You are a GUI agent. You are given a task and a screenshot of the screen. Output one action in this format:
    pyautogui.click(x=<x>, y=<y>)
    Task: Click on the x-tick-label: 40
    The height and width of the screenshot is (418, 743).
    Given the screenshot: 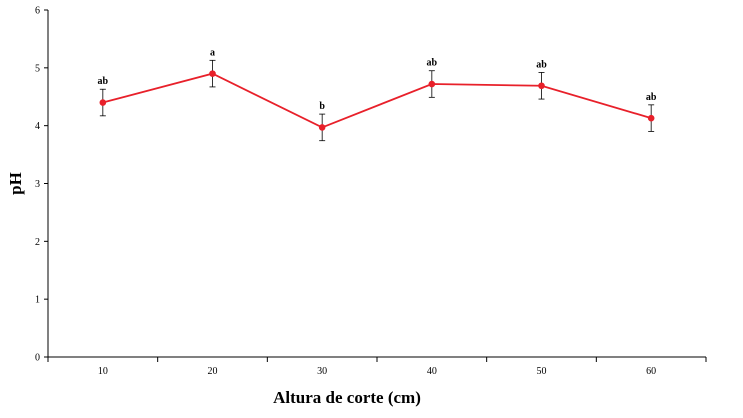 What is the action you would take?
    pyautogui.click(x=432, y=371)
    